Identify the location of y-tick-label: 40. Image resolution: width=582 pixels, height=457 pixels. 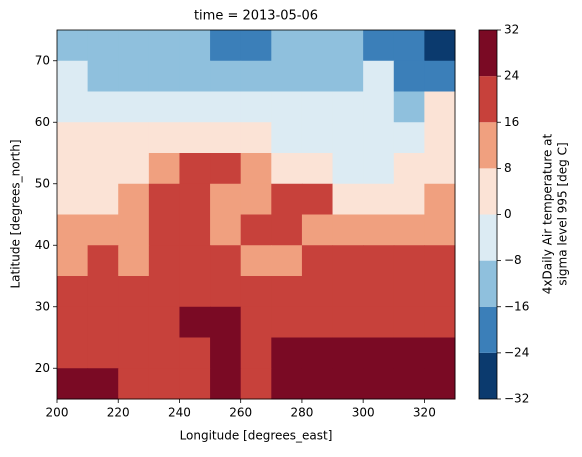
(42, 245).